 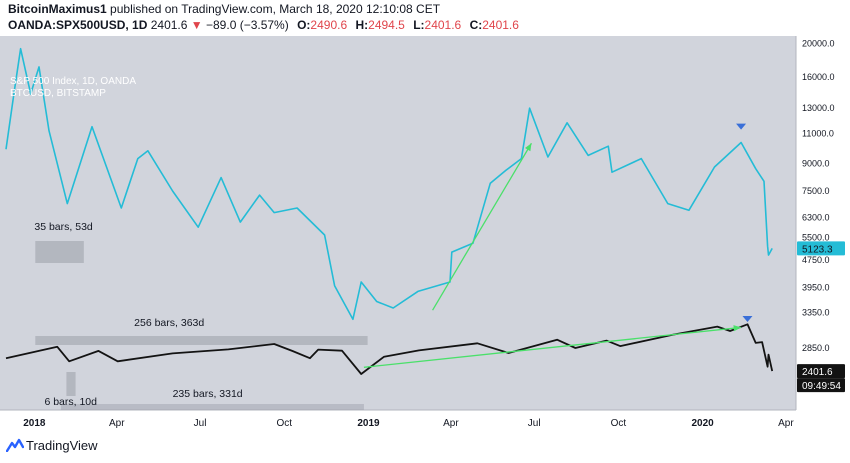 What do you see at coordinates (818, 77) in the screenshot?
I see `y-tick-label: 16000.0` at bounding box center [818, 77].